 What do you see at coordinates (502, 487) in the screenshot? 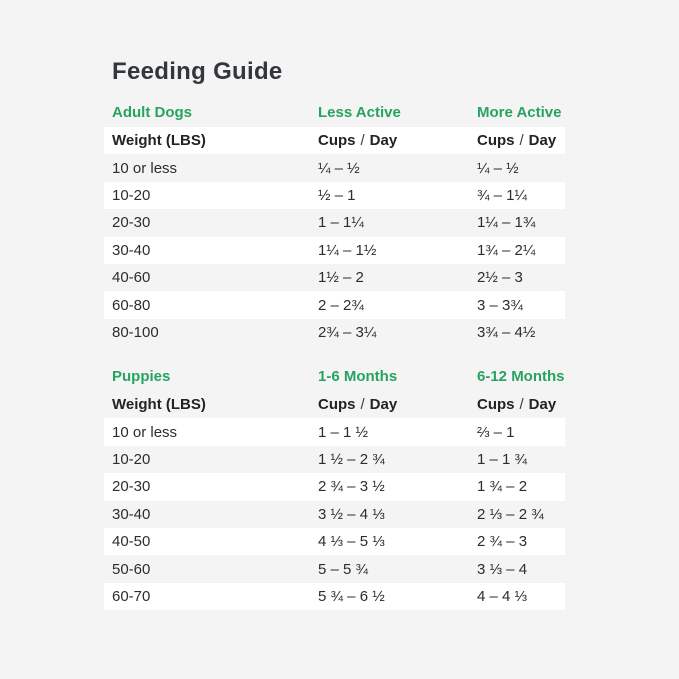
I see `months-6-12-cell: 1 ¾ – 2` at bounding box center [502, 487].